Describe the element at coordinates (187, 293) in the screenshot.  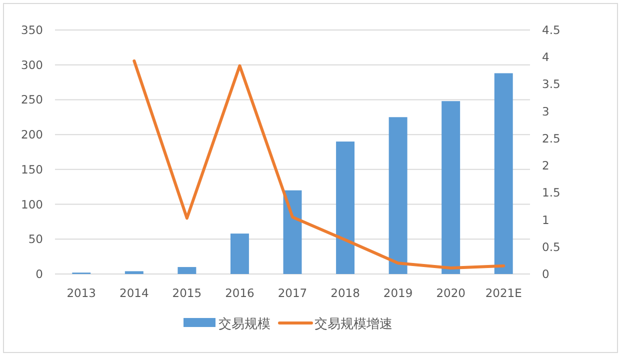
I see `x-tick-label: 2015` at that location.